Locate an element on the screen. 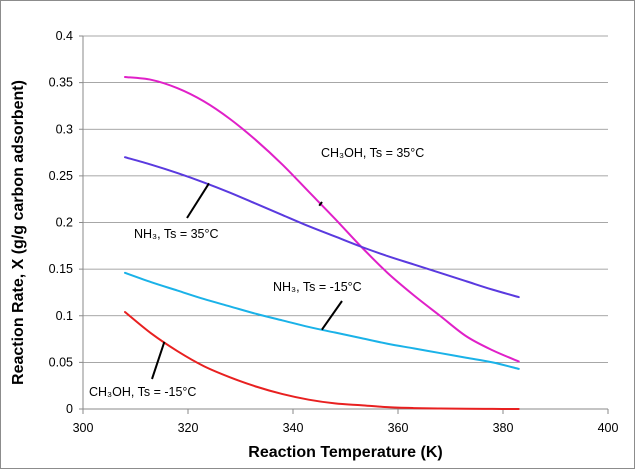 This screenshot has width=635, height=469. x-tick-label: 320 is located at coordinates (188, 428).